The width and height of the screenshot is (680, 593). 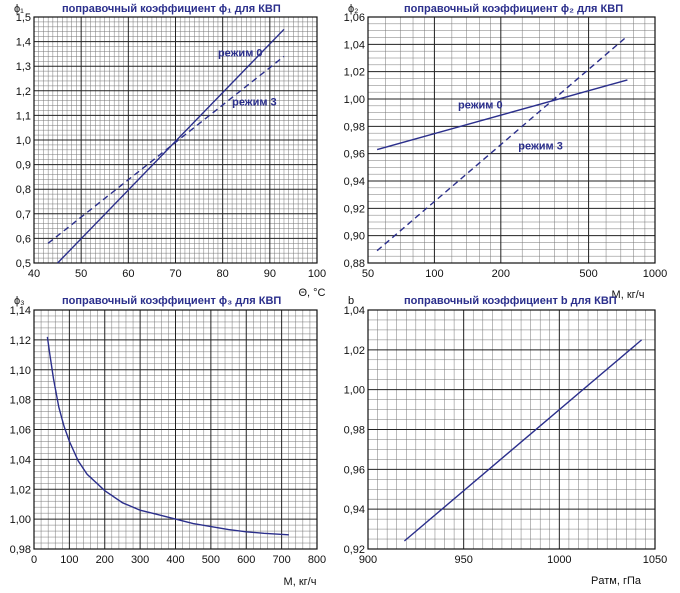 What do you see at coordinates (171, 9) in the screenshot?
I see `chart-title: поправочный коэффициент ϕ₁ для КВП` at bounding box center [171, 9].